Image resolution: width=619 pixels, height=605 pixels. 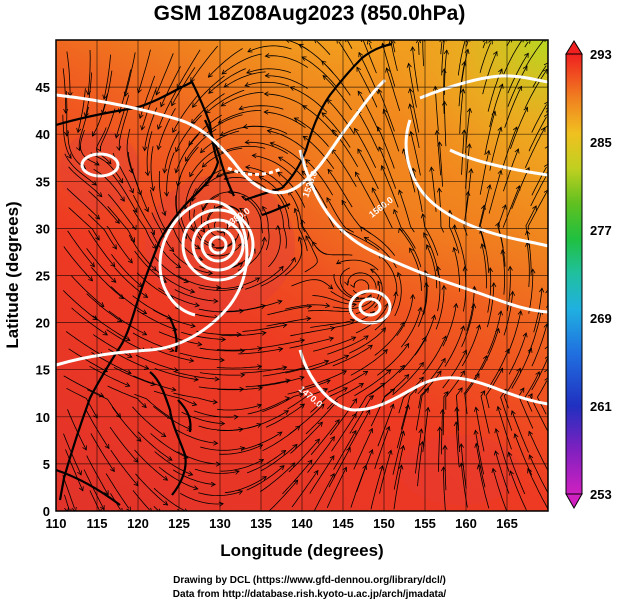 I want to click on y-tick-label: 35, so click(x=43, y=181).